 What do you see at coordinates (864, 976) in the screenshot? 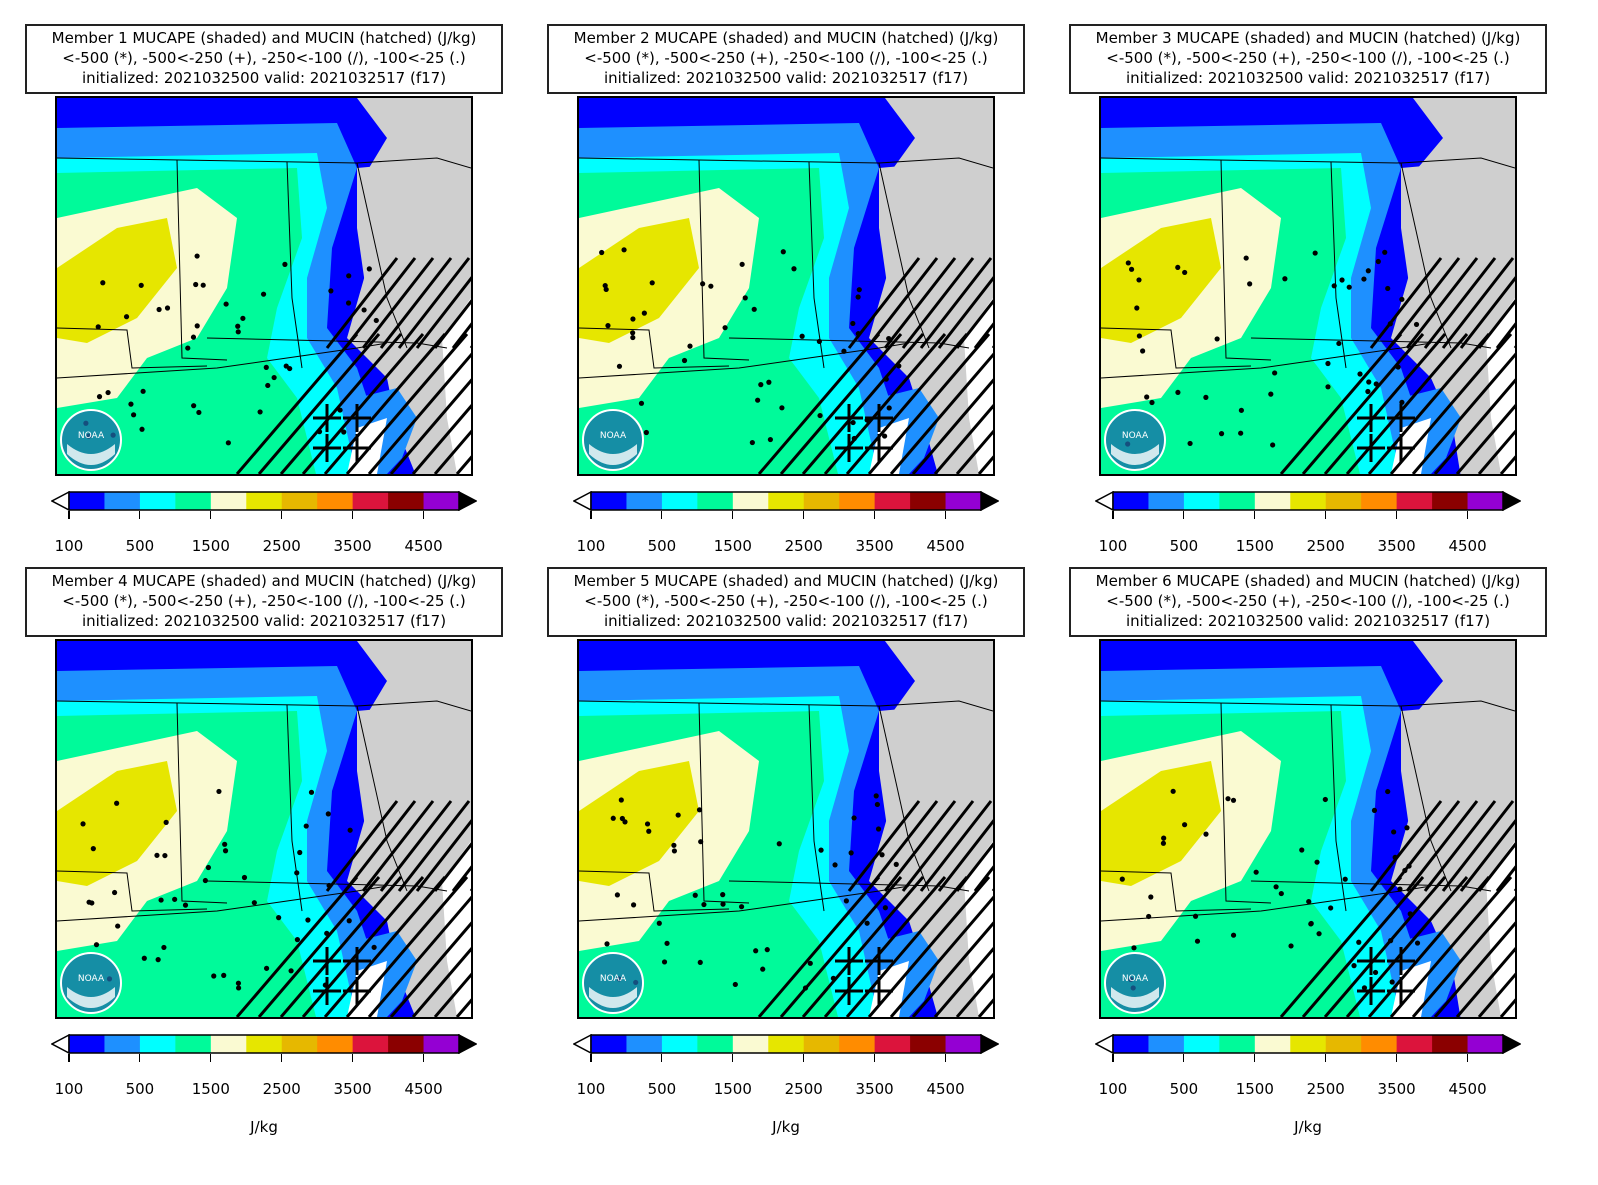
I see `mucin-hatching-plus` at bounding box center [864, 976].